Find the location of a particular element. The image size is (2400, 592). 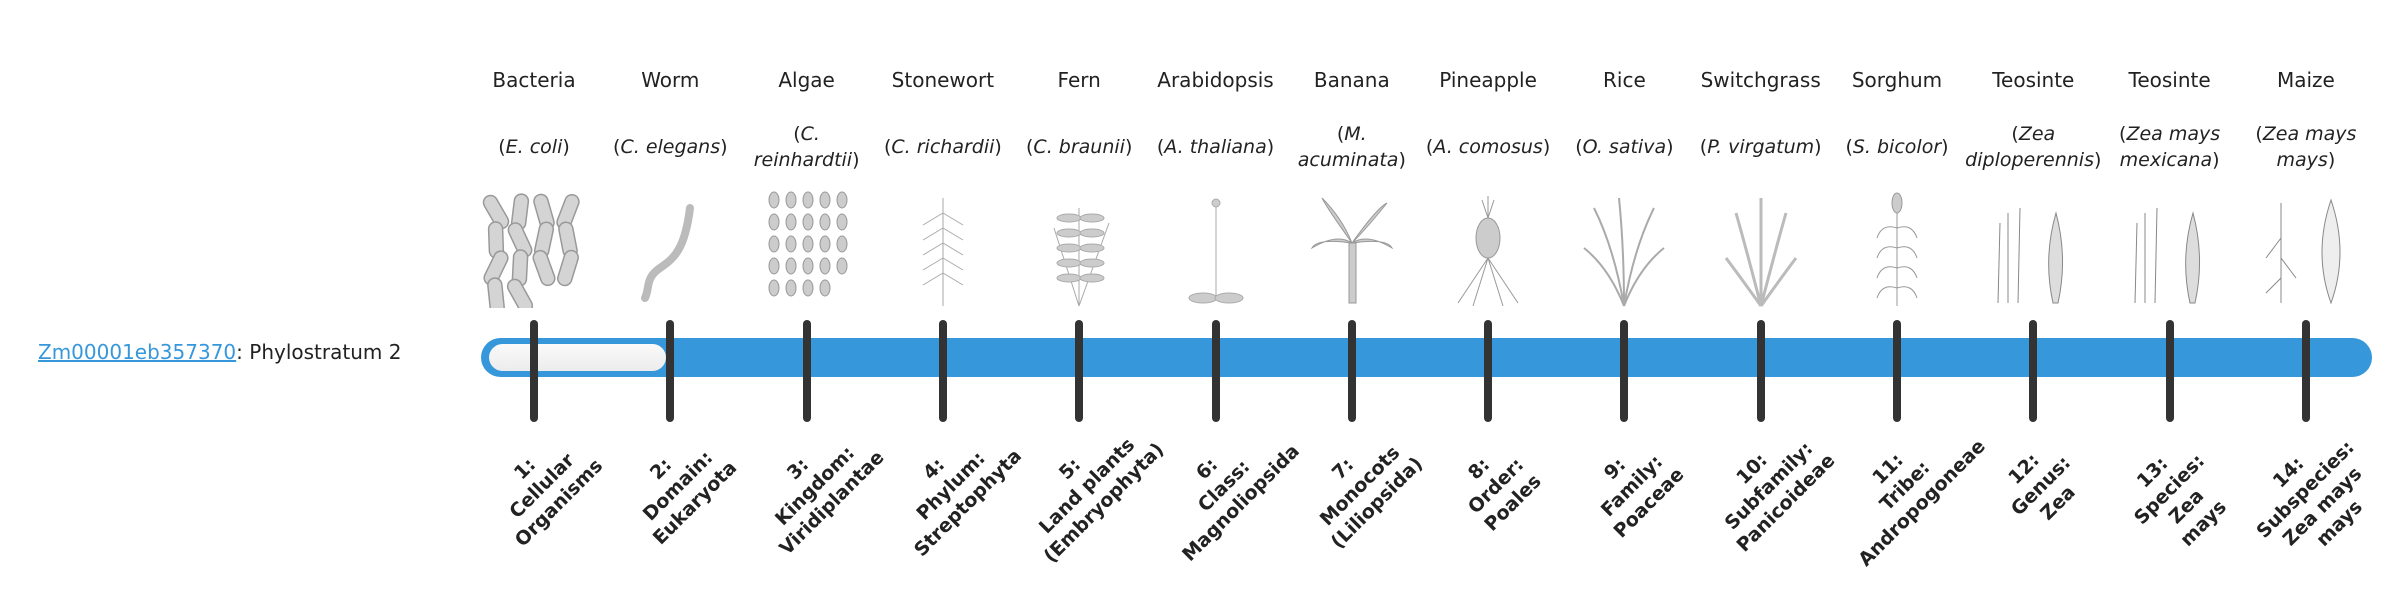

organism-scientific-name: (O. sativa) is located at coordinates (1624, 147).